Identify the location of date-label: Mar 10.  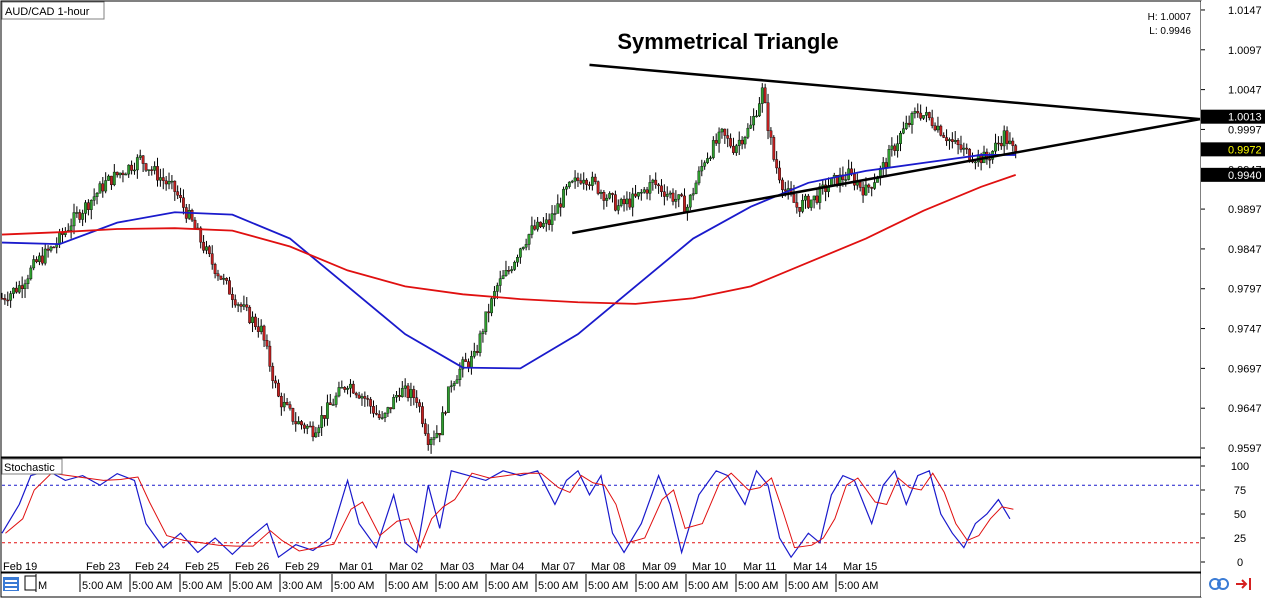
(709, 567).